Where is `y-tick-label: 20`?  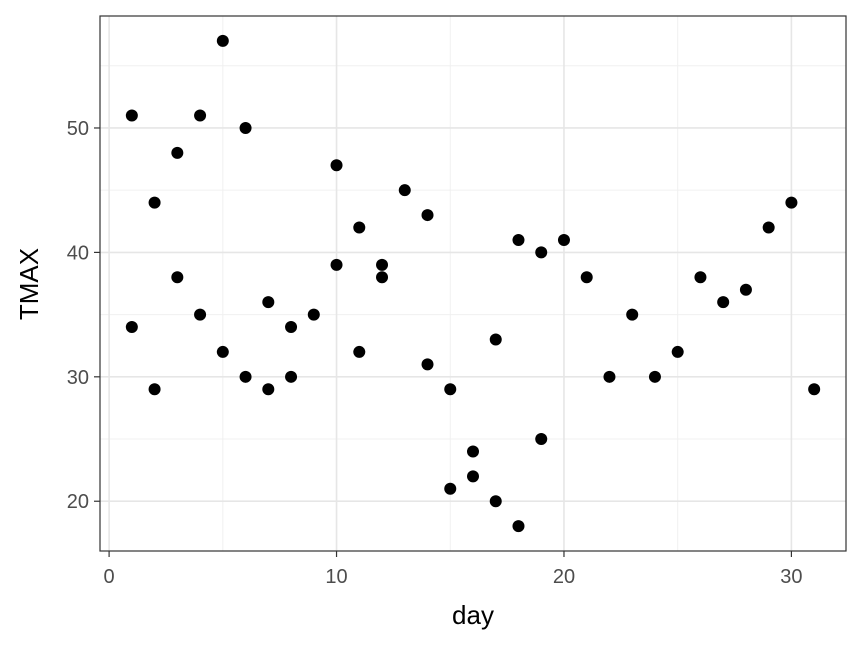
y-tick-label: 20 is located at coordinates (78, 502).